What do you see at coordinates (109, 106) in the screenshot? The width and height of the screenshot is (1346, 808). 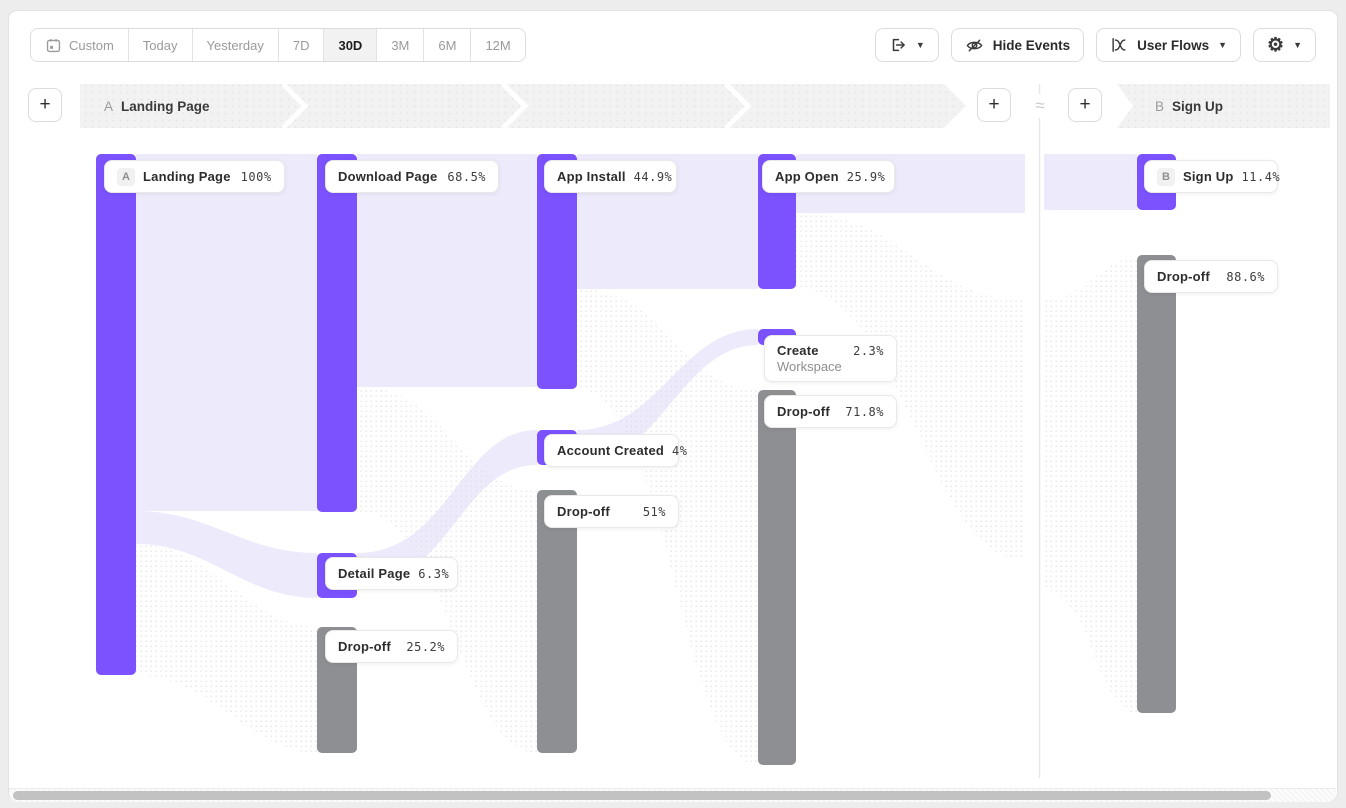 I see `section-a-badge: A` at bounding box center [109, 106].